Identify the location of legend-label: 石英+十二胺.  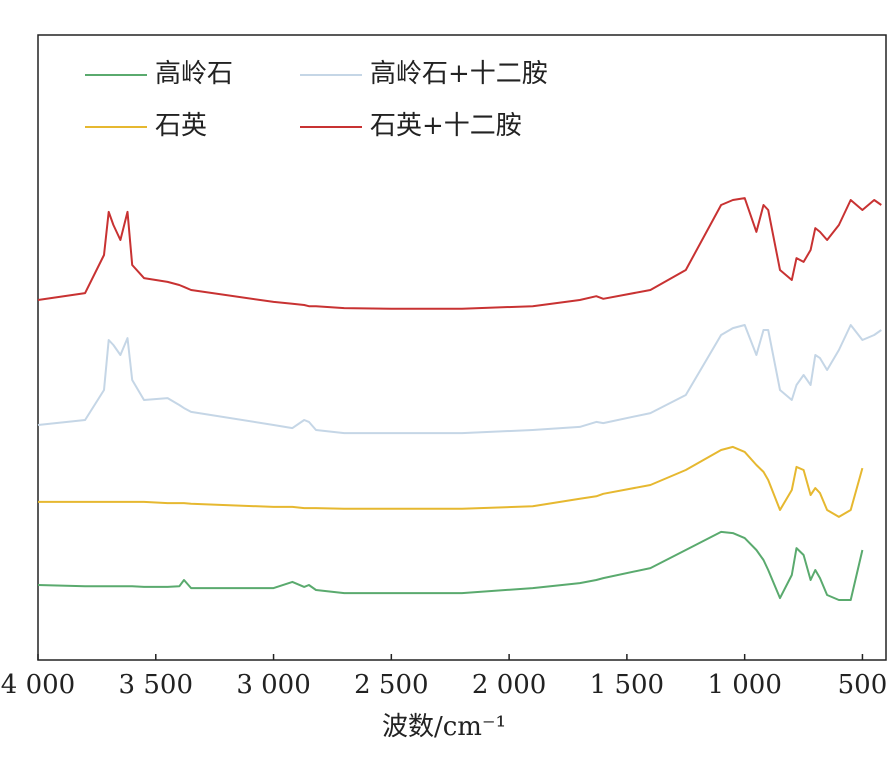
(446, 126).